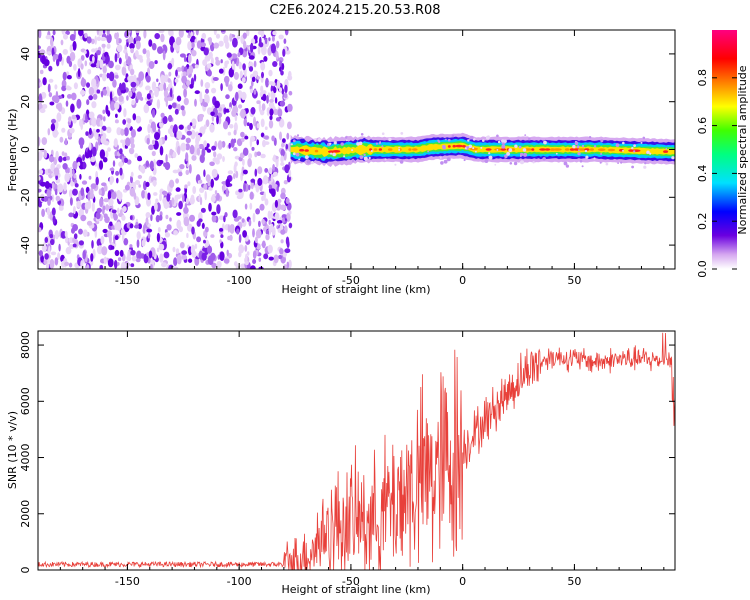 Image resolution: width=750 pixels, height=600 pixels. What do you see at coordinates (25, 54) in the screenshot?
I see `spectrogram-y-tick-label: 40` at bounding box center [25, 54].